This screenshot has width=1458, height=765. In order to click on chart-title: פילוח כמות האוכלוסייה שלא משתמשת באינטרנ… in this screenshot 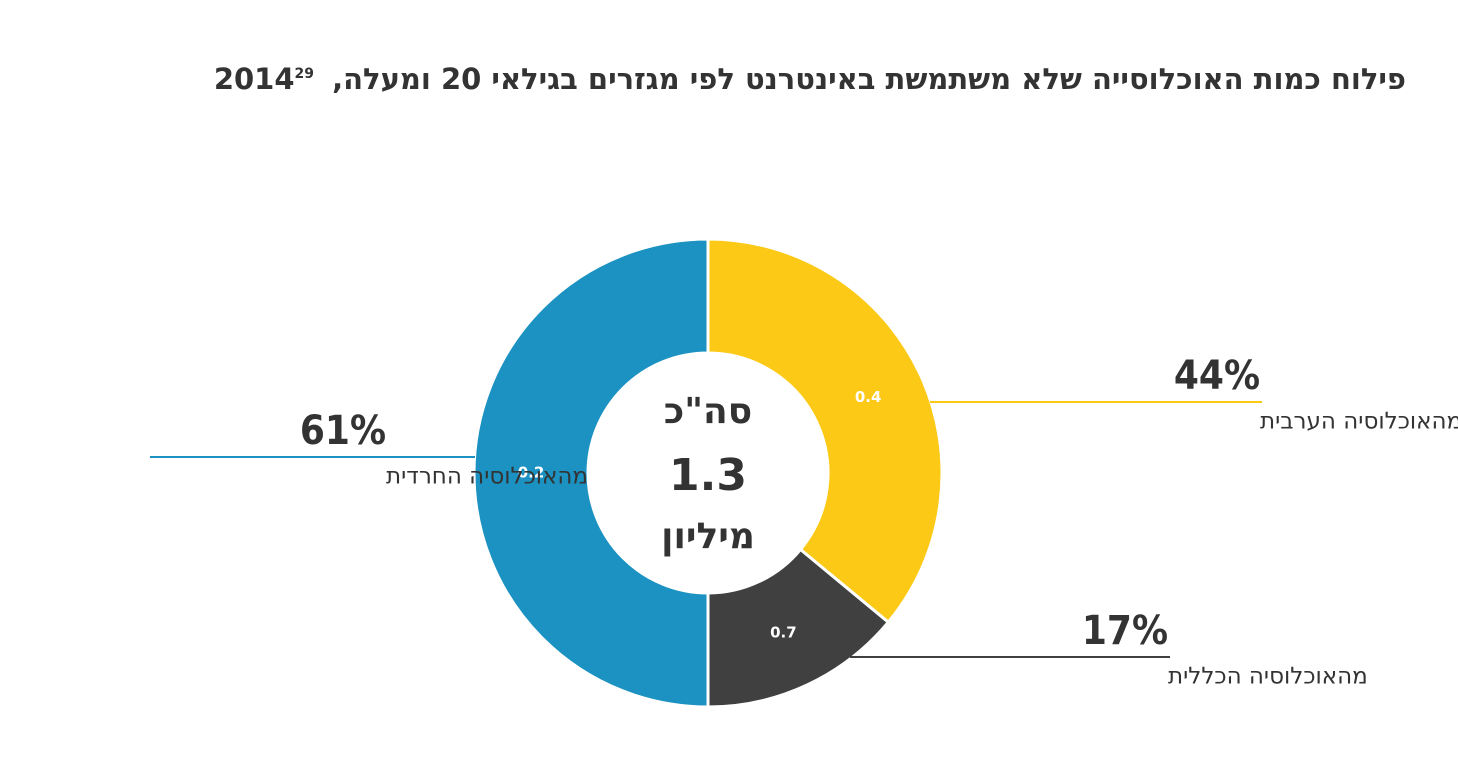, I will do `click(809, 79)`.